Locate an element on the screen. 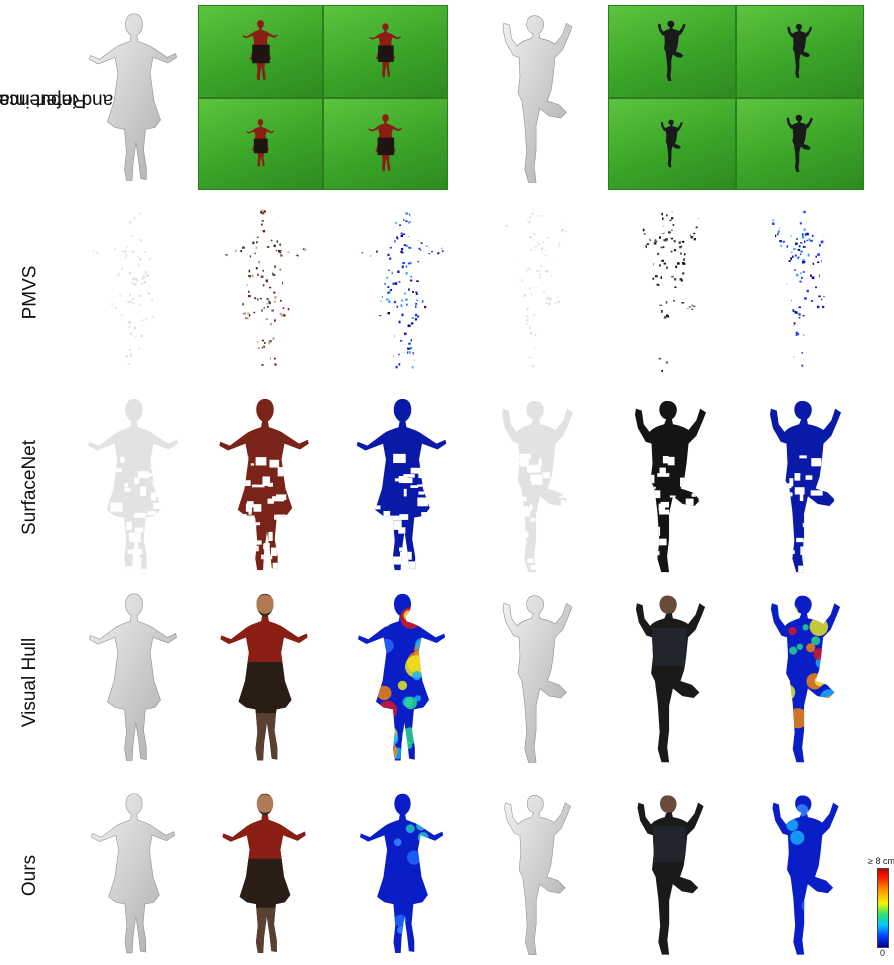 The image size is (894, 965). row-label-ours: Ours is located at coordinates (30, 875).